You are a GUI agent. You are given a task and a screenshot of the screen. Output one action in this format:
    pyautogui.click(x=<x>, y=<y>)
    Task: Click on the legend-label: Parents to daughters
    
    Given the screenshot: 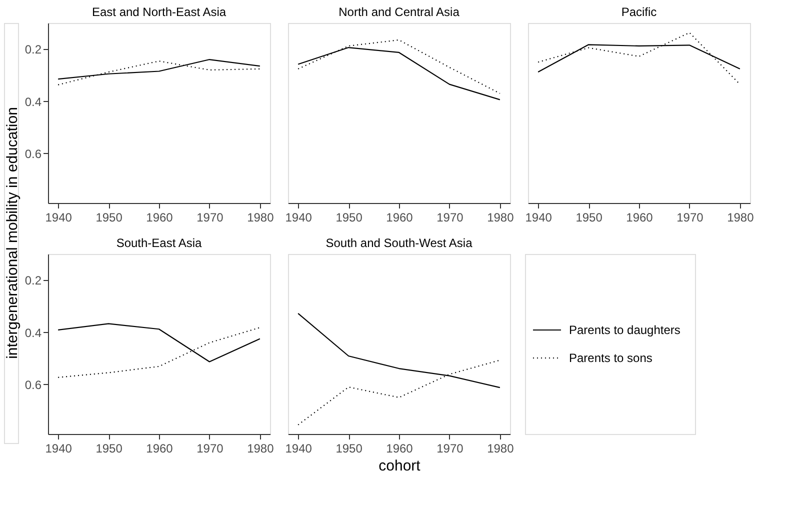 What is the action you would take?
    pyautogui.click(x=624, y=330)
    